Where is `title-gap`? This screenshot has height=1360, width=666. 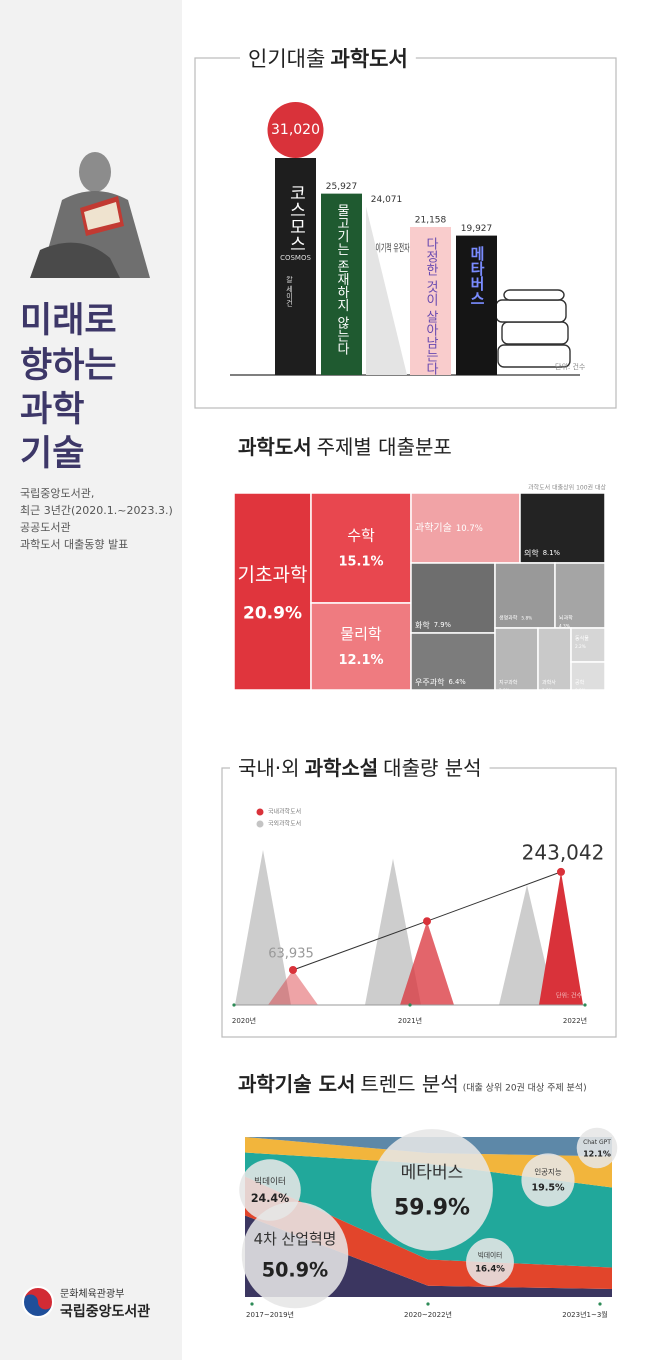 title-gap is located at coordinates (360, 768).